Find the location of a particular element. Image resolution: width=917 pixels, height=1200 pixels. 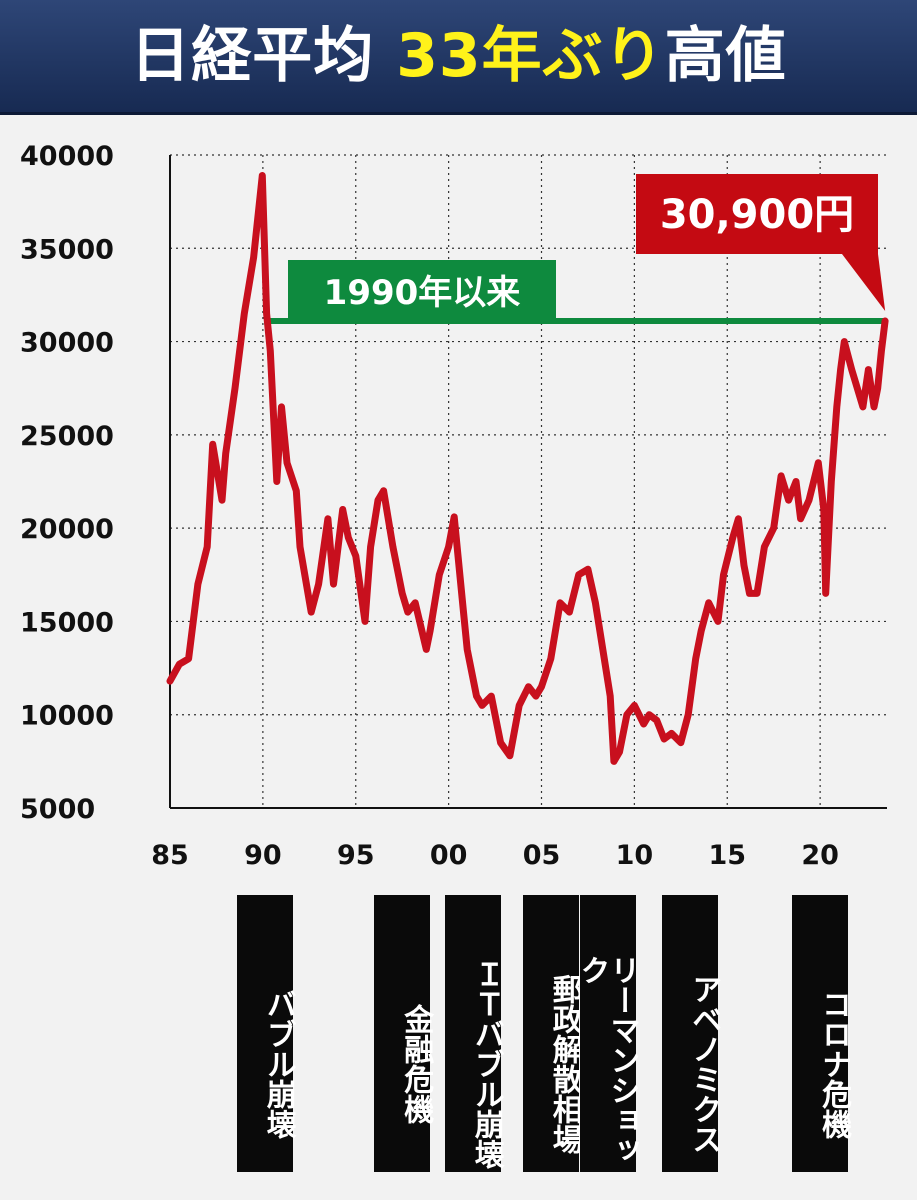

title-highlight: 33年ぶり is located at coordinates (530, 56).